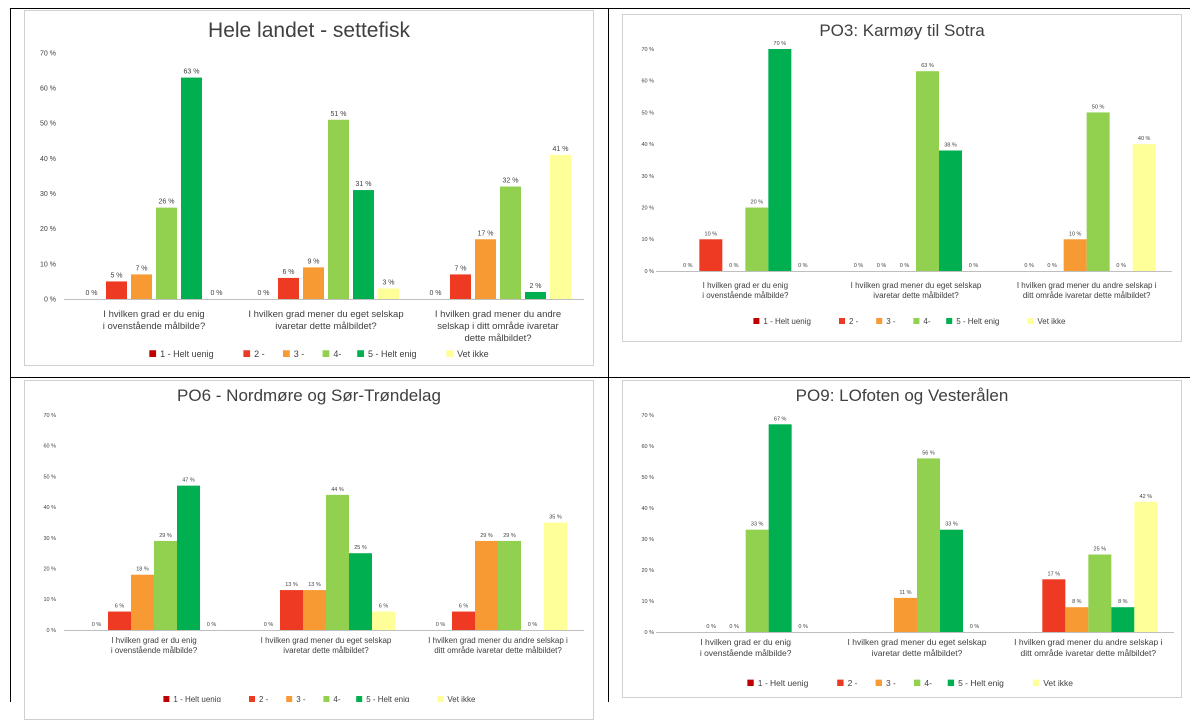  What do you see at coordinates (141, 268) in the screenshot?
I see `data-label: 7 %` at bounding box center [141, 268].